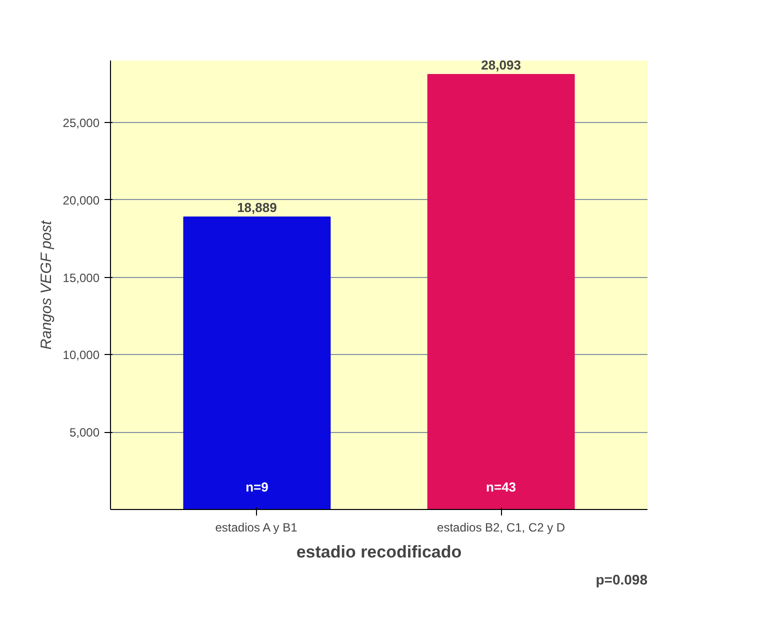 This screenshot has height=629, width=767. I want to click on data-label: 18,889, so click(257, 208).